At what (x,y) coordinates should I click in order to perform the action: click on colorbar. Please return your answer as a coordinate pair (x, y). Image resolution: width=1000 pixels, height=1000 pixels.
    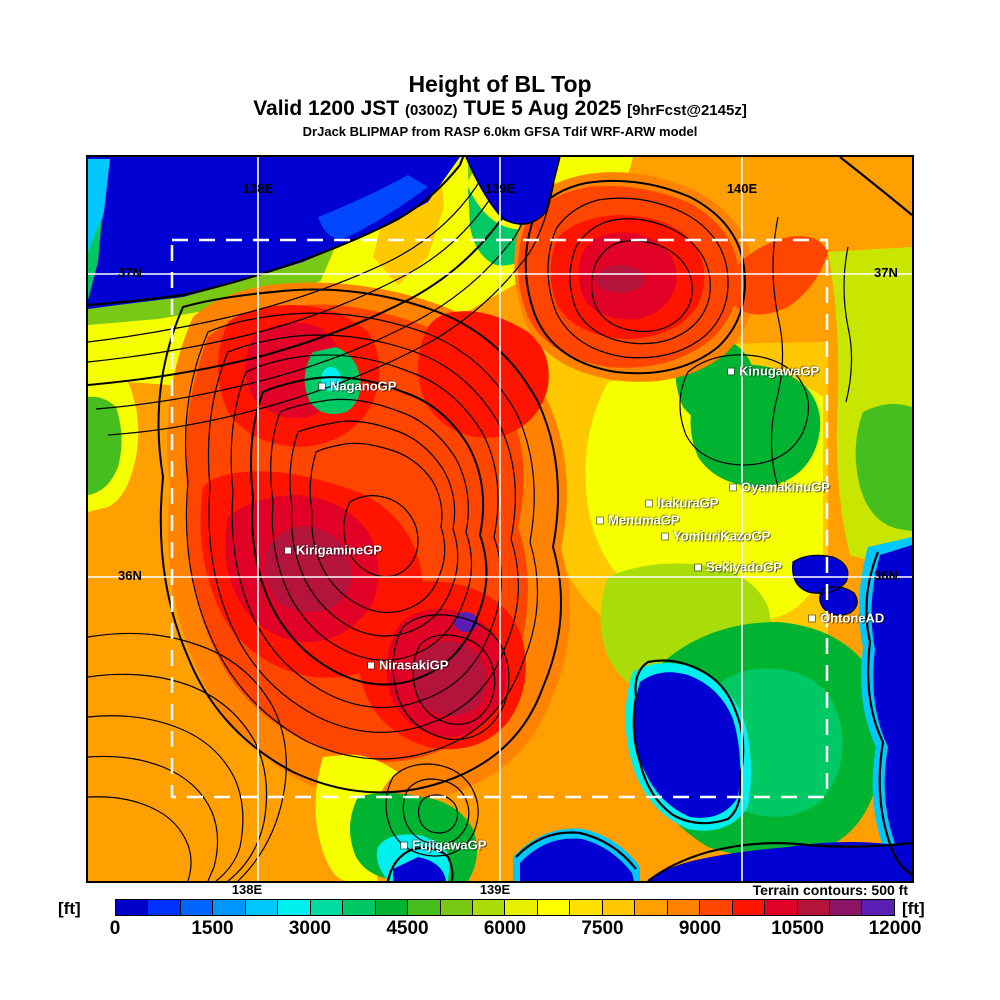
    Looking at the image, I should click on (505, 907).